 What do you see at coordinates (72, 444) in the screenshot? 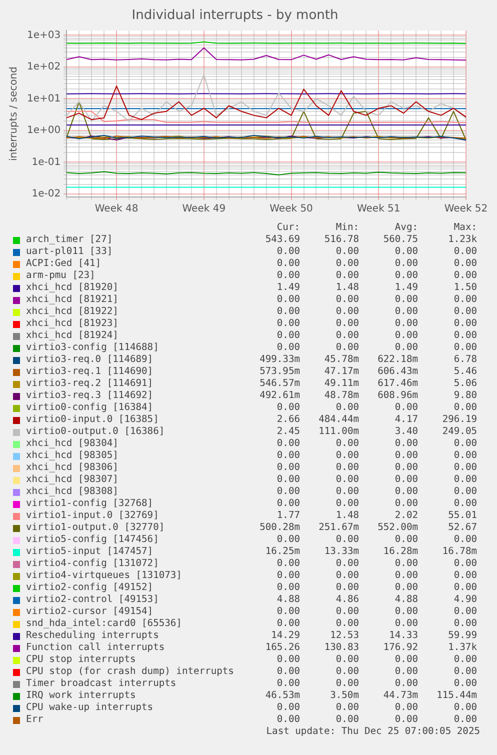
I see `legend-label: xhci_hcd [98304]` at bounding box center [72, 444].